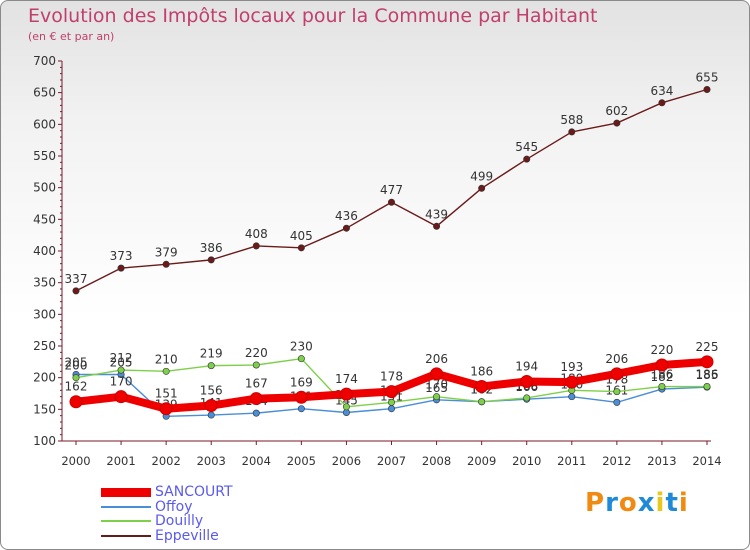  I want to click on logo-letter: t, so click(672, 503).